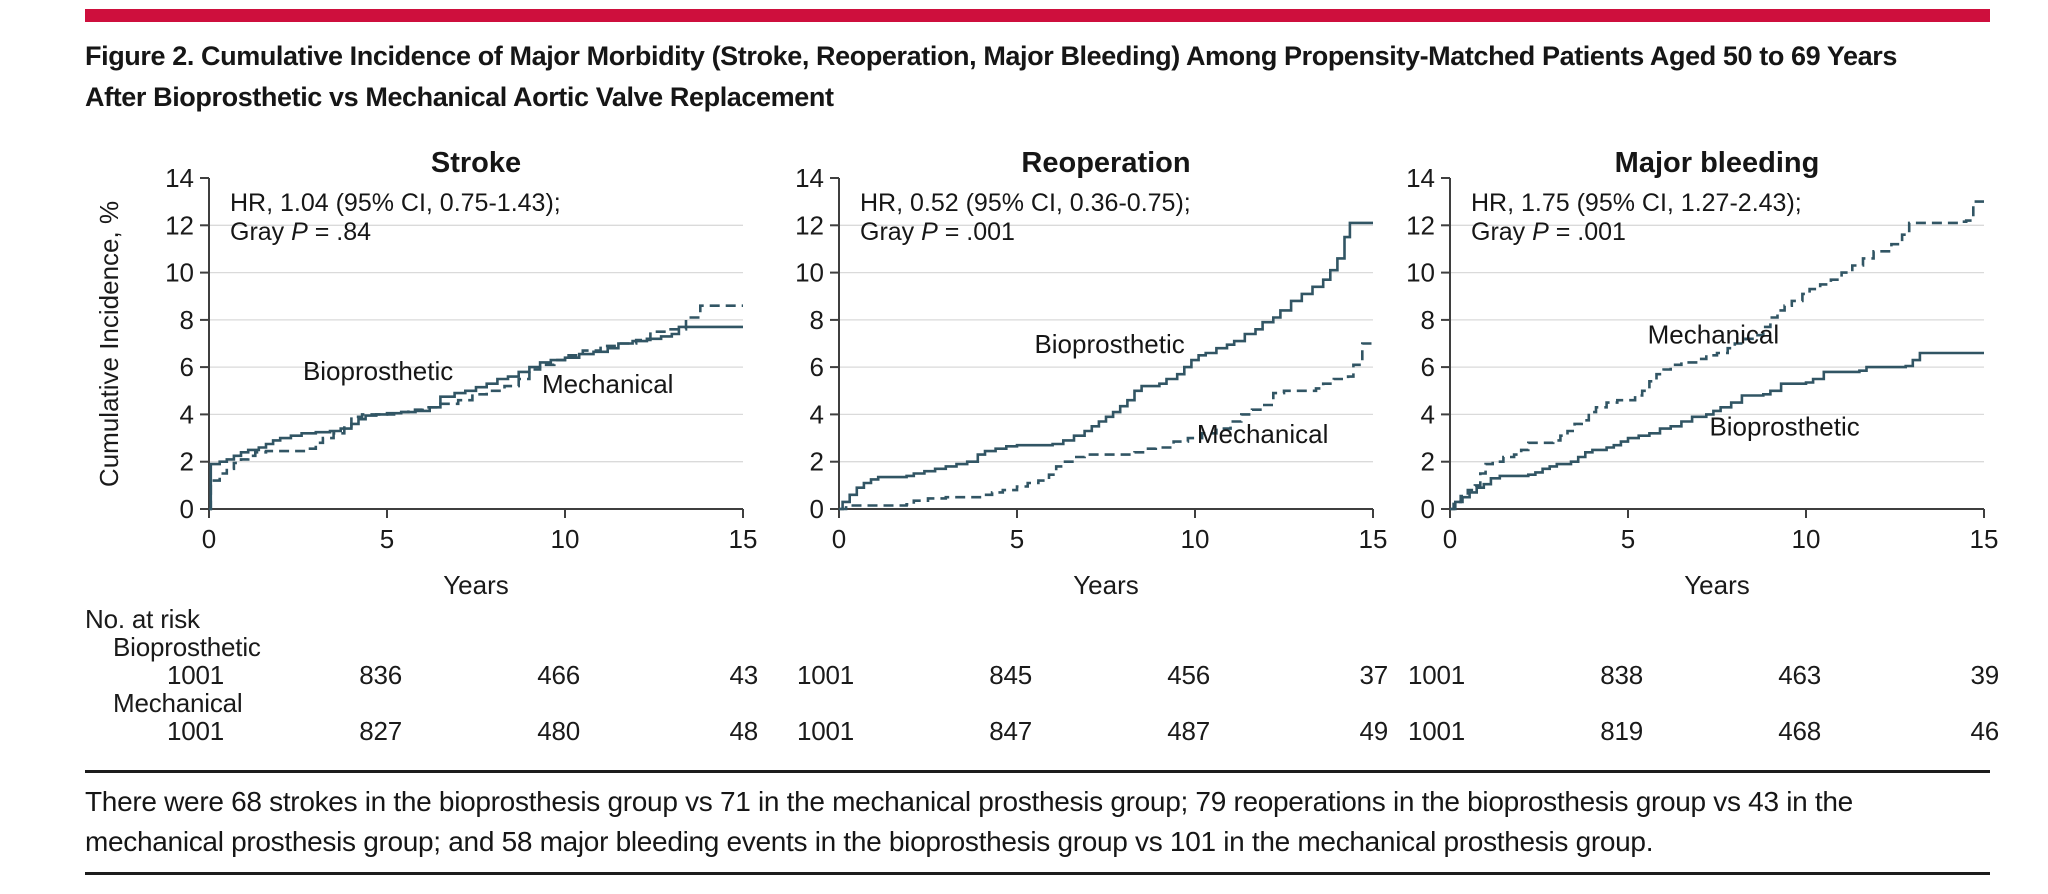  What do you see at coordinates (1010, 731) in the screenshot?
I see `risk-value: 847` at bounding box center [1010, 731].